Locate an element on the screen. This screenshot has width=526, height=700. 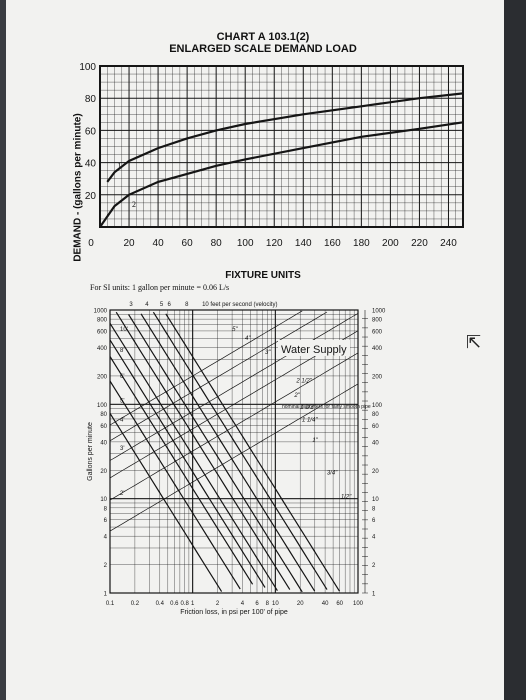
x-tick-label: 160 is located at coordinates (332, 243).